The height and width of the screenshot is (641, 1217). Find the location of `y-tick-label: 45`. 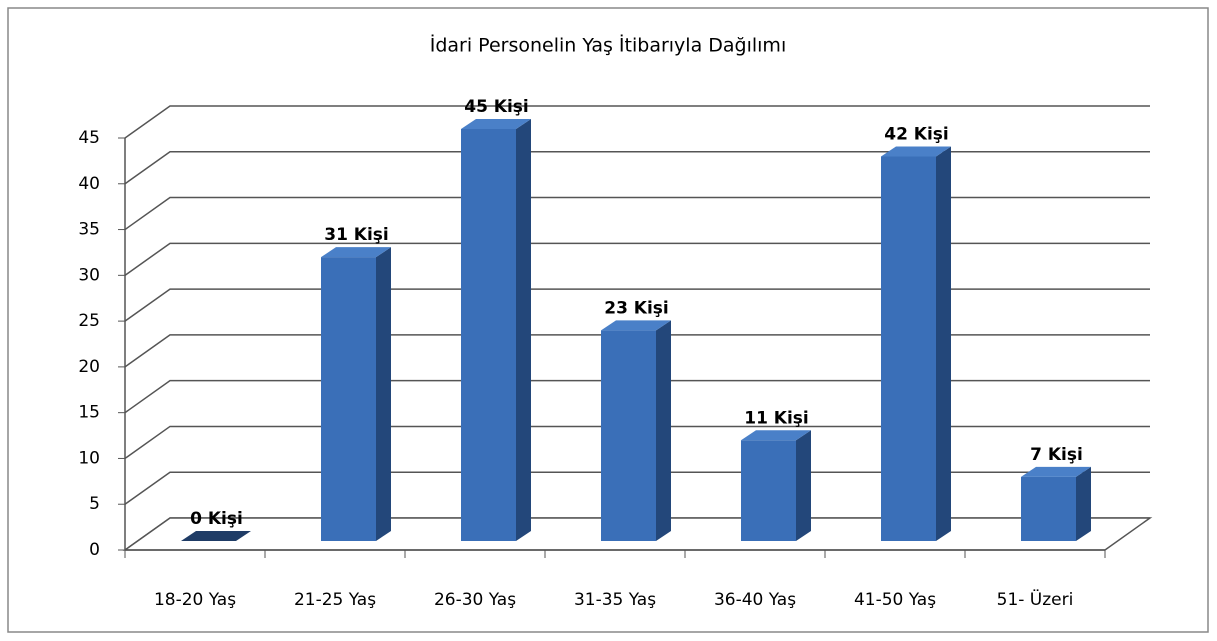

y-tick-label: 45 is located at coordinates (89, 138).